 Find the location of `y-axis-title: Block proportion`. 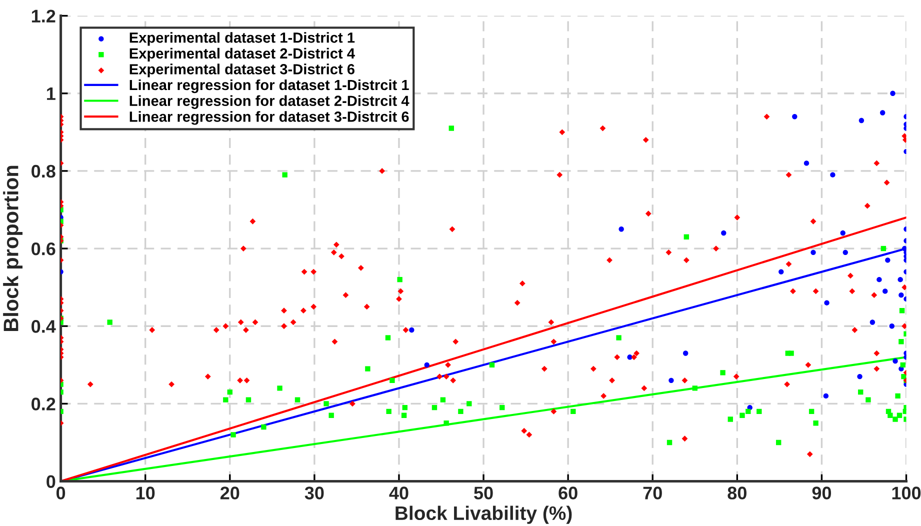

y-axis-title: Block proportion is located at coordinates (12, 249).